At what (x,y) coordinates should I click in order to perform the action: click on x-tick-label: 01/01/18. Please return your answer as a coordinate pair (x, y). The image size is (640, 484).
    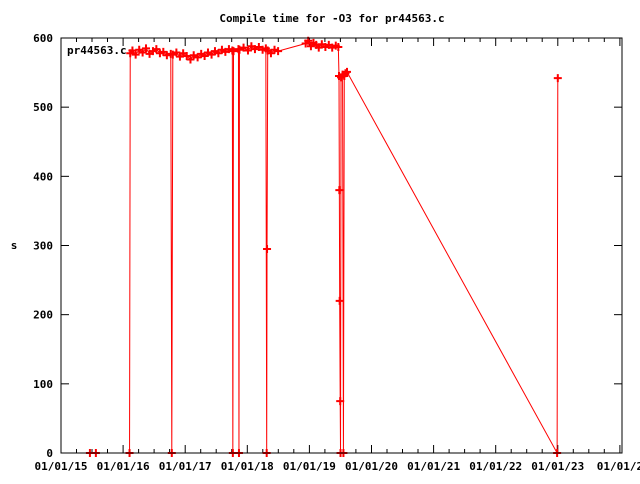
    Looking at the image, I should click on (247, 466).